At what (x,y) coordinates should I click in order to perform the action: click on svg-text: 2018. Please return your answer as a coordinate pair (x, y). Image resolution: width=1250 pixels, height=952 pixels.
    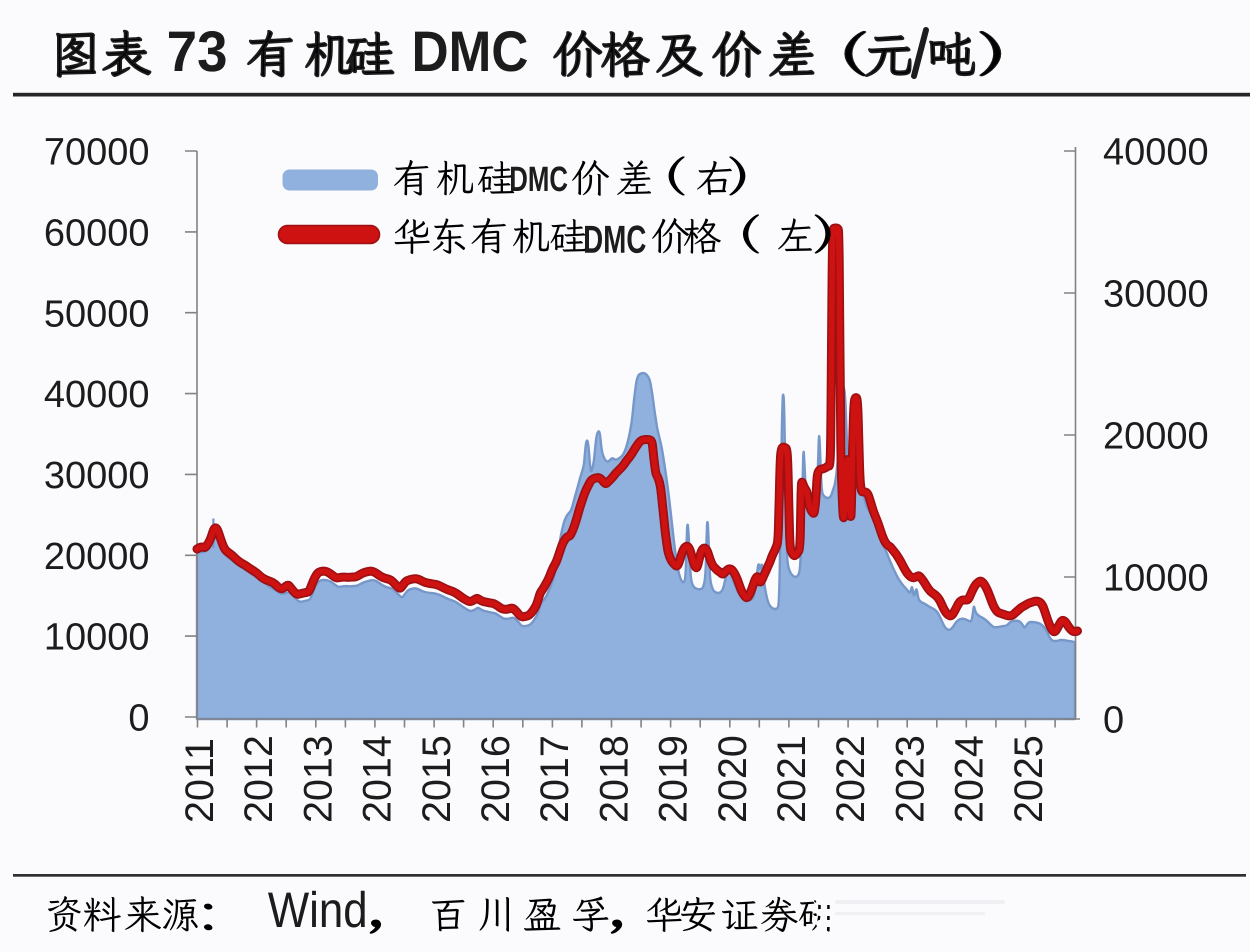
    Looking at the image, I should click on (614, 779).